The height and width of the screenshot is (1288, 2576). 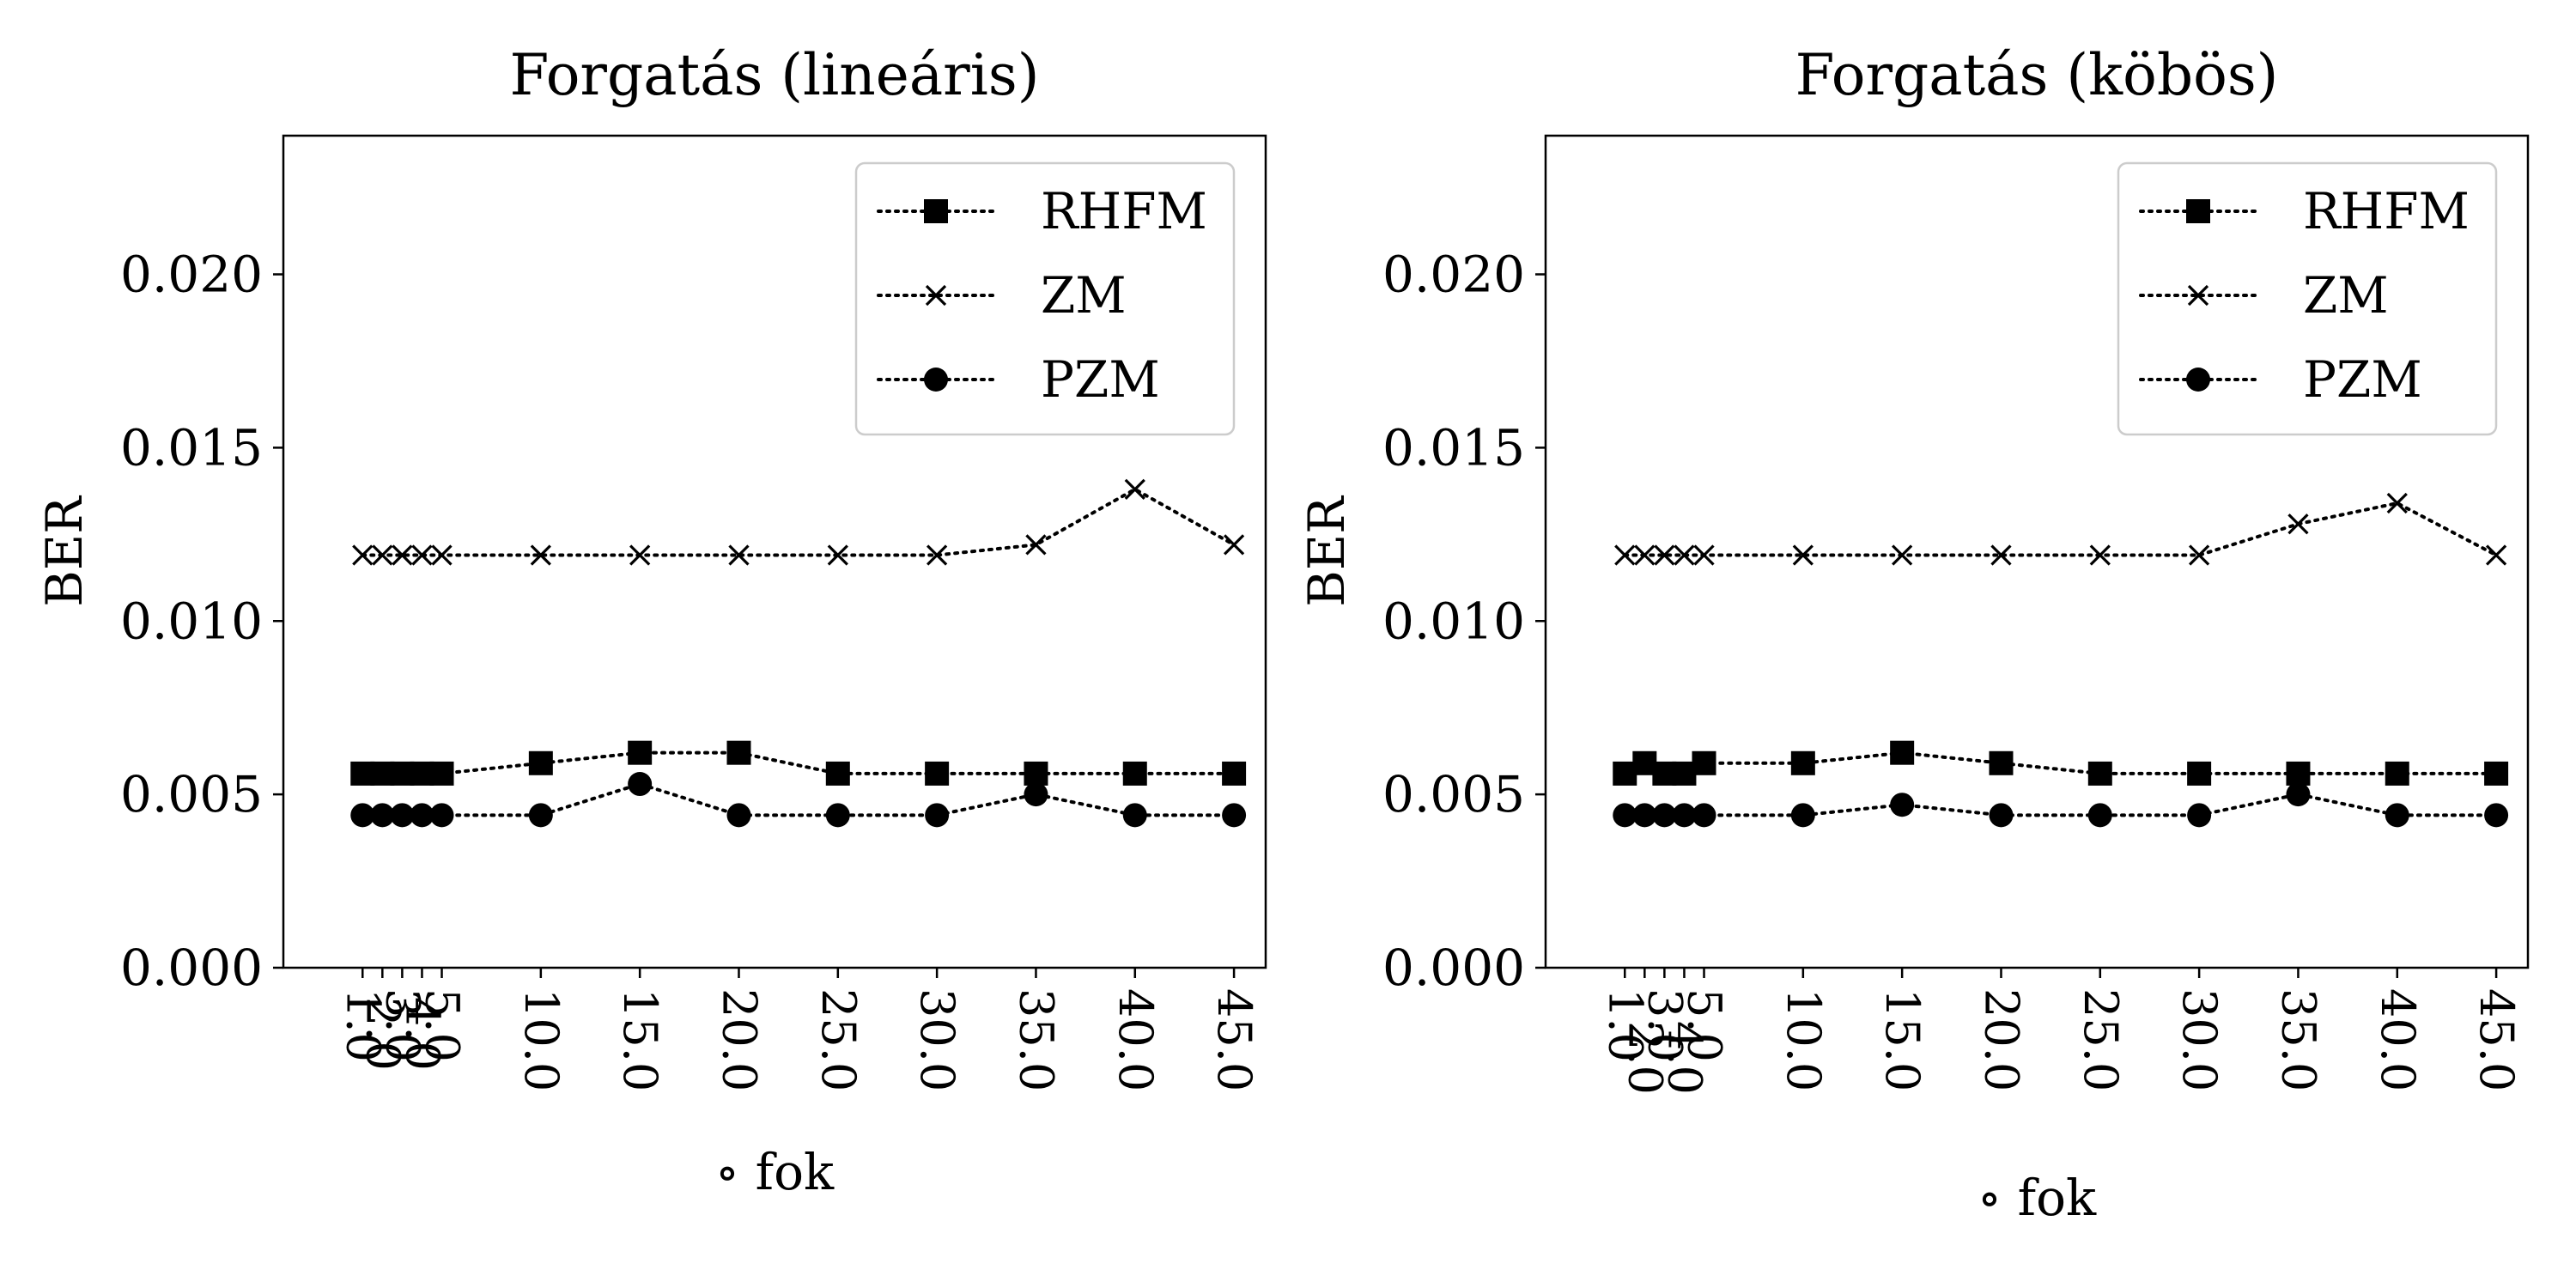 What do you see at coordinates (2362, 379) in the screenshot?
I see `legend-label: PZM` at bounding box center [2362, 379].